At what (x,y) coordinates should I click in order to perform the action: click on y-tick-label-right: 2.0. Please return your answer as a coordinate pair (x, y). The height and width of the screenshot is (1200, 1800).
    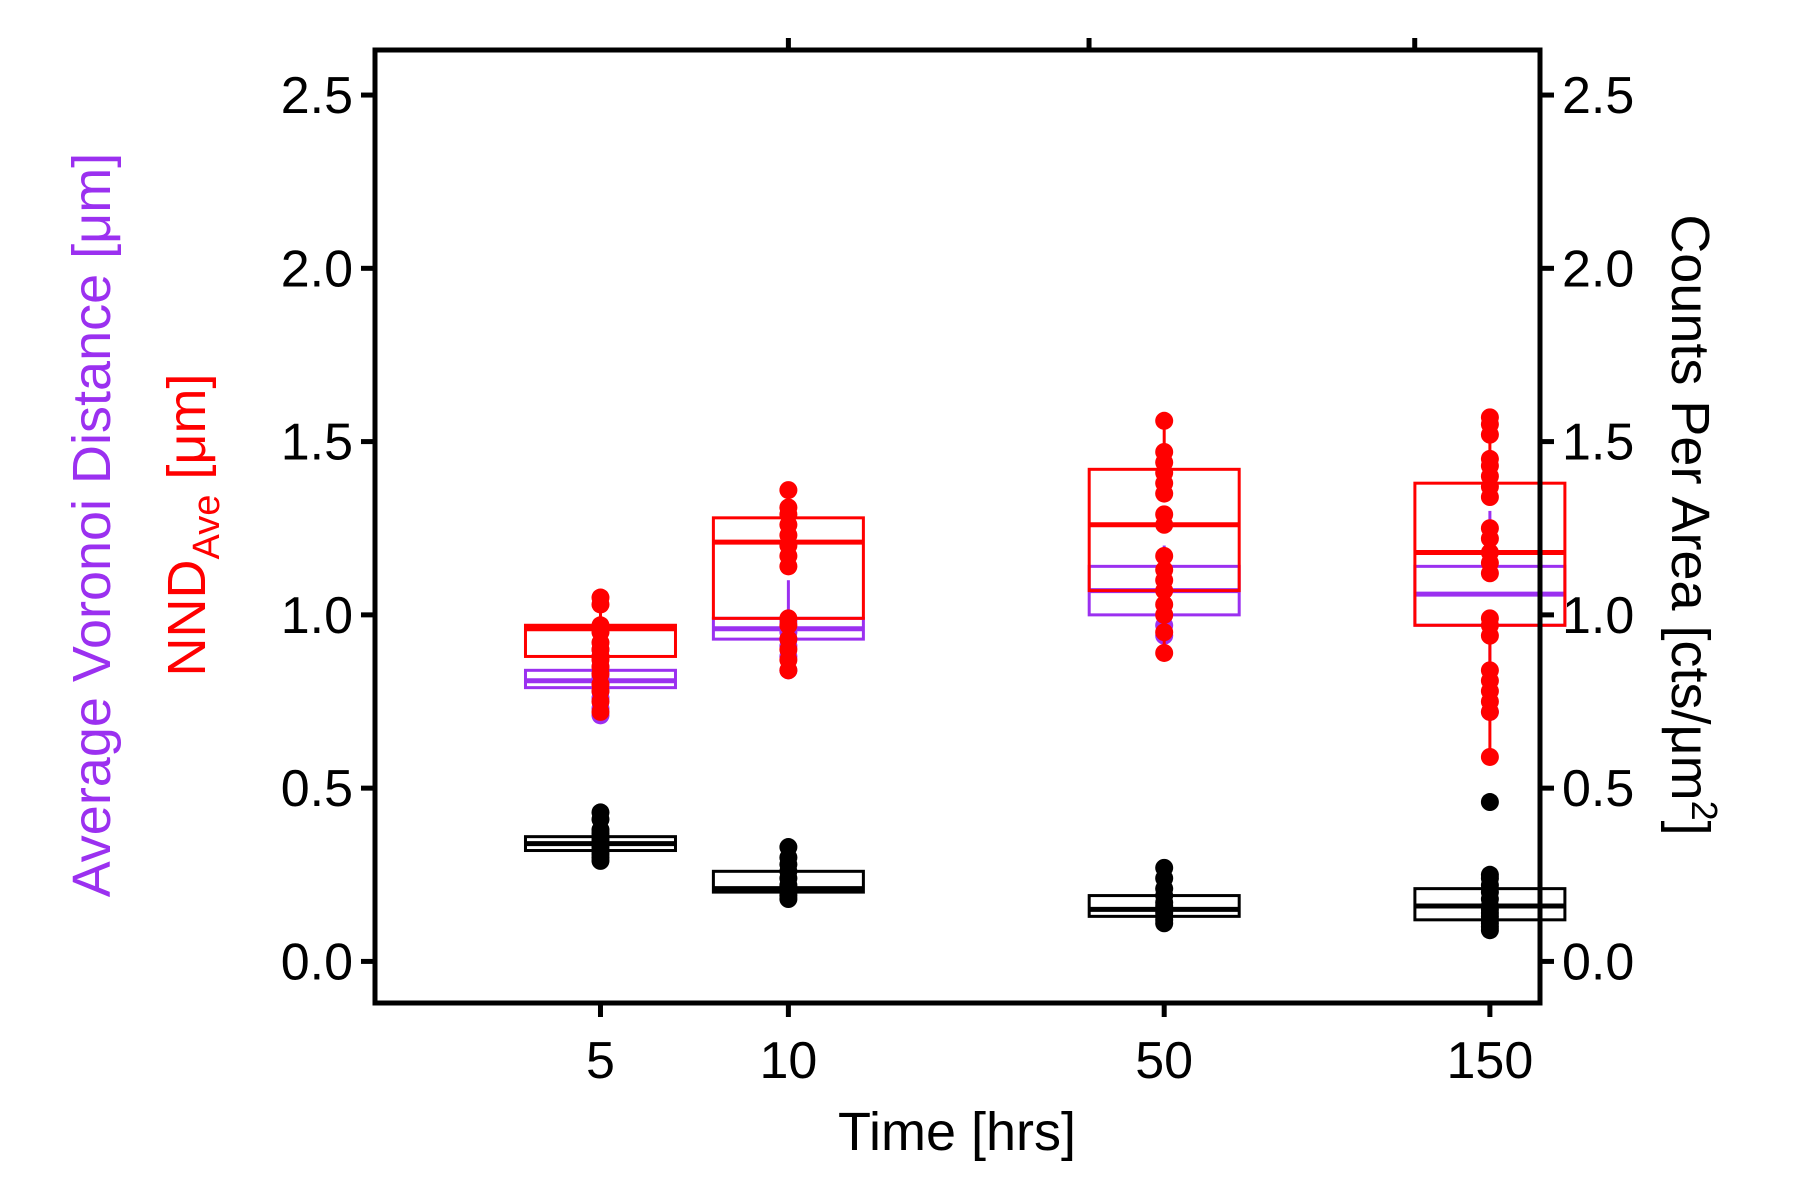
    Looking at the image, I should click on (1598, 269).